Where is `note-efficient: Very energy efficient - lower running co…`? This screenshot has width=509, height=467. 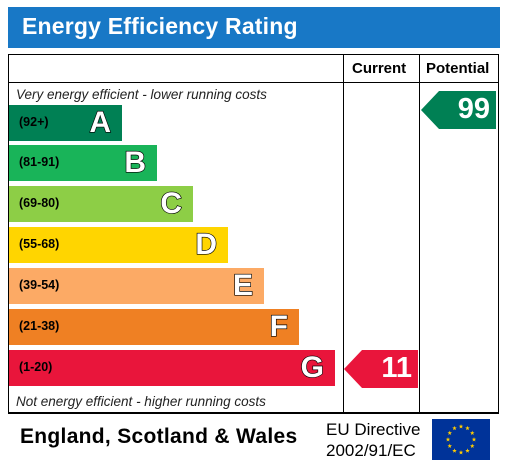 note-efficient: Very energy efficient - lower running co… is located at coordinates (141, 94).